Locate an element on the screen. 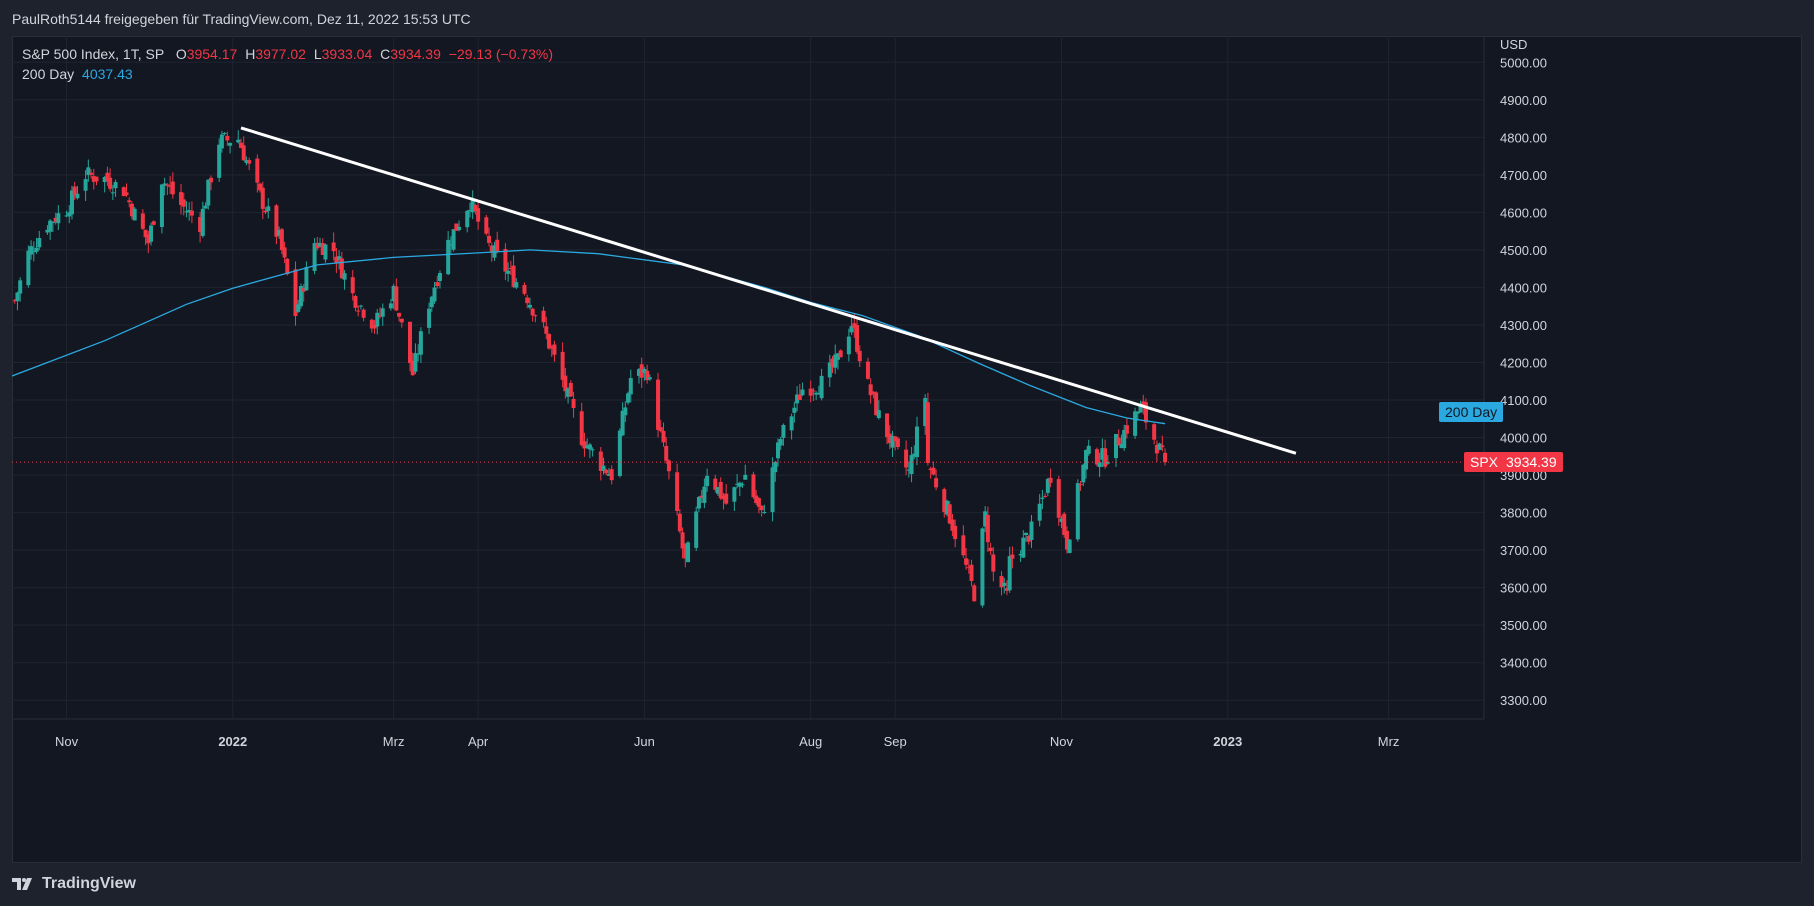 This screenshot has width=1814, height=906. price-tick-label: 4000.00 is located at coordinates (1523, 438).